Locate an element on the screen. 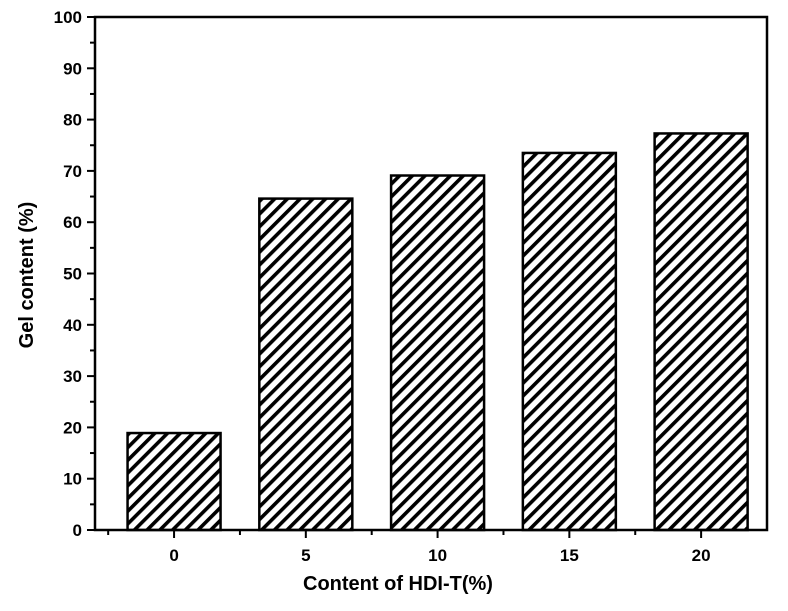 This screenshot has width=788, height=611. x-tick-label: 20 is located at coordinates (701, 555).